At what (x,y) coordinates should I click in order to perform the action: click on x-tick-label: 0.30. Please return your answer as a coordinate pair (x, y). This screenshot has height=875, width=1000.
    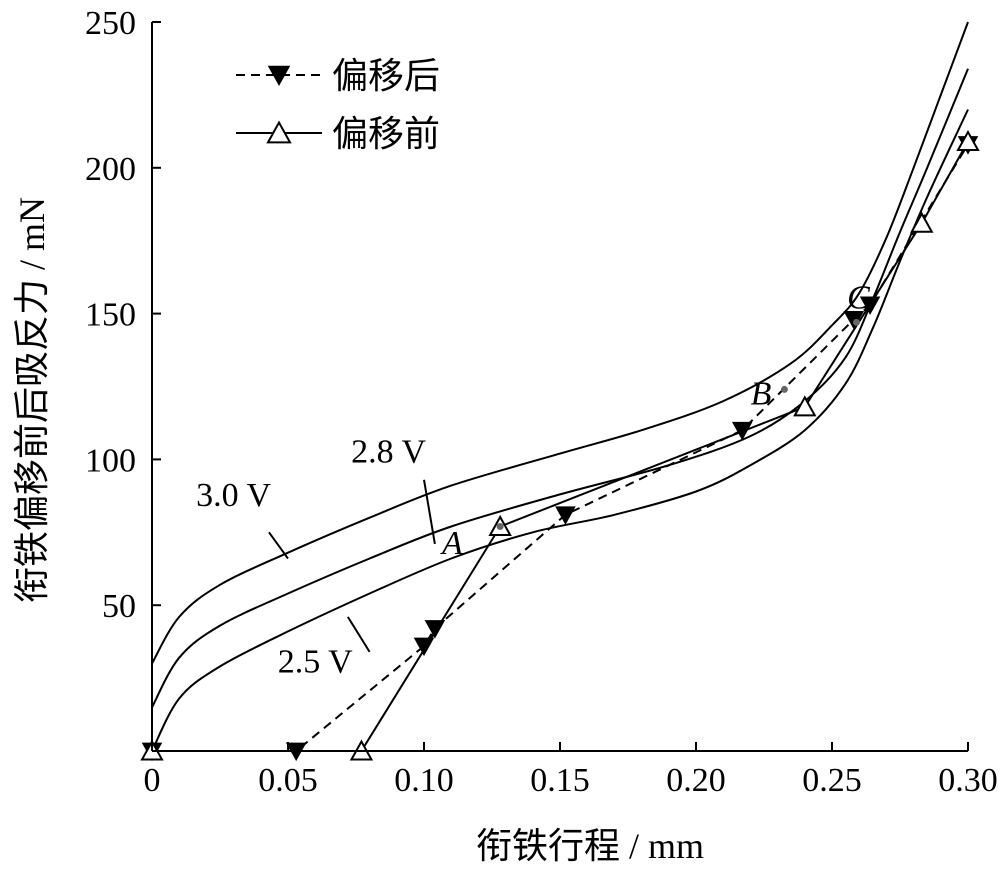
    Looking at the image, I should click on (968, 780).